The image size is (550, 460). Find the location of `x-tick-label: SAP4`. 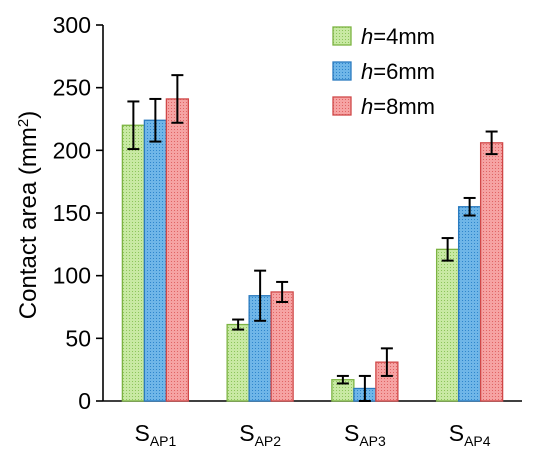

x-tick-label: SAP4 is located at coordinates (470, 434).